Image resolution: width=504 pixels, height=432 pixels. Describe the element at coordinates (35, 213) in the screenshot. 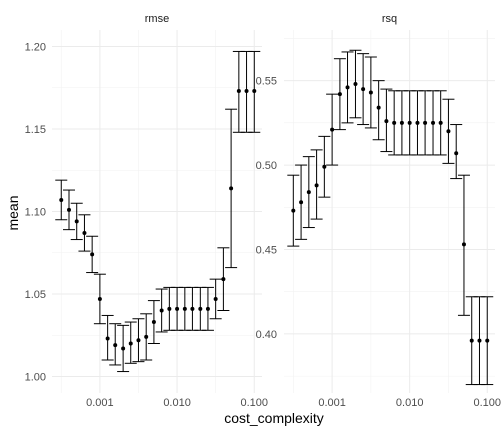

I see `y-tick-label: 1.10` at that location.